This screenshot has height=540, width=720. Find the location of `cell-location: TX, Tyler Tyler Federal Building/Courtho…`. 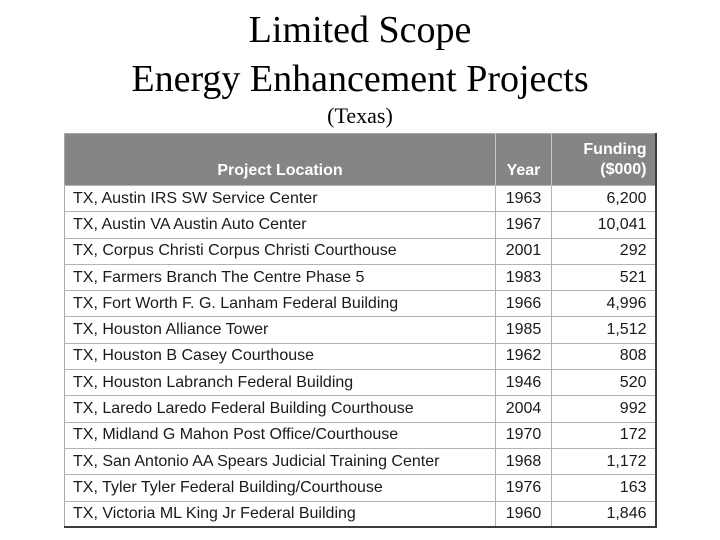

cell-location: TX, Tyler Tyler Federal Building/Courtho… is located at coordinates (280, 488).